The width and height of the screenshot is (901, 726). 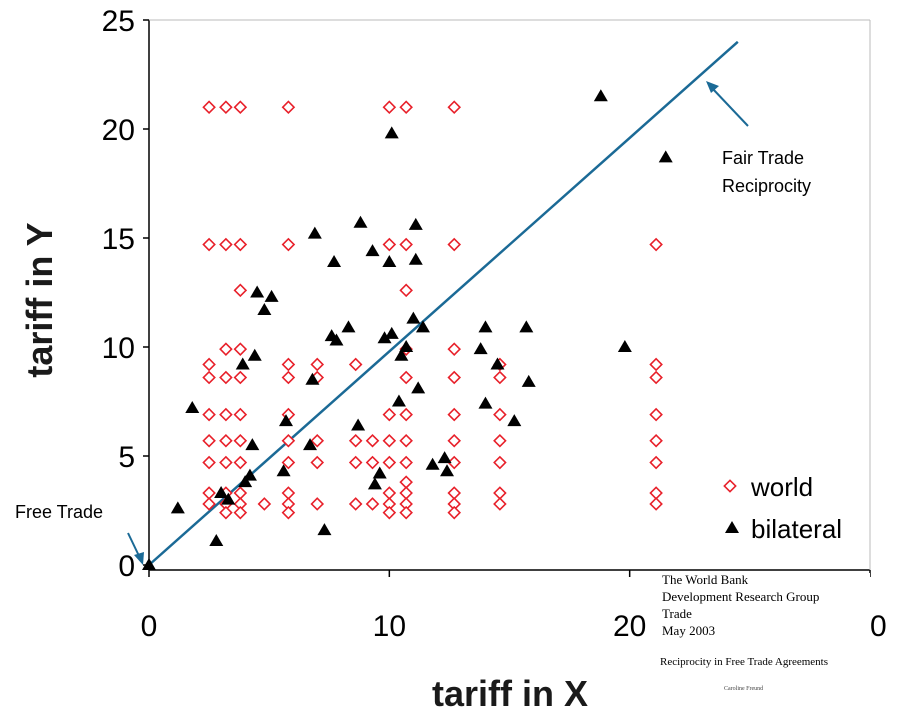 What do you see at coordinates (118, 239) in the screenshot?
I see `y-tick-label: 15` at bounding box center [118, 239].